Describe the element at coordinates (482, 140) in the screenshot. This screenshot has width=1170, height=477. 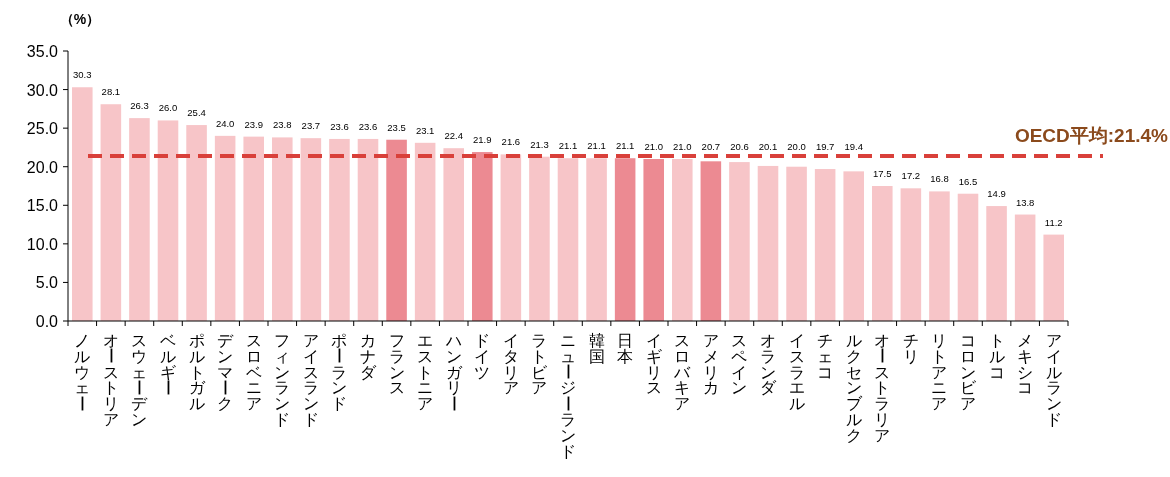
I see `data-label: 21.9` at that location.